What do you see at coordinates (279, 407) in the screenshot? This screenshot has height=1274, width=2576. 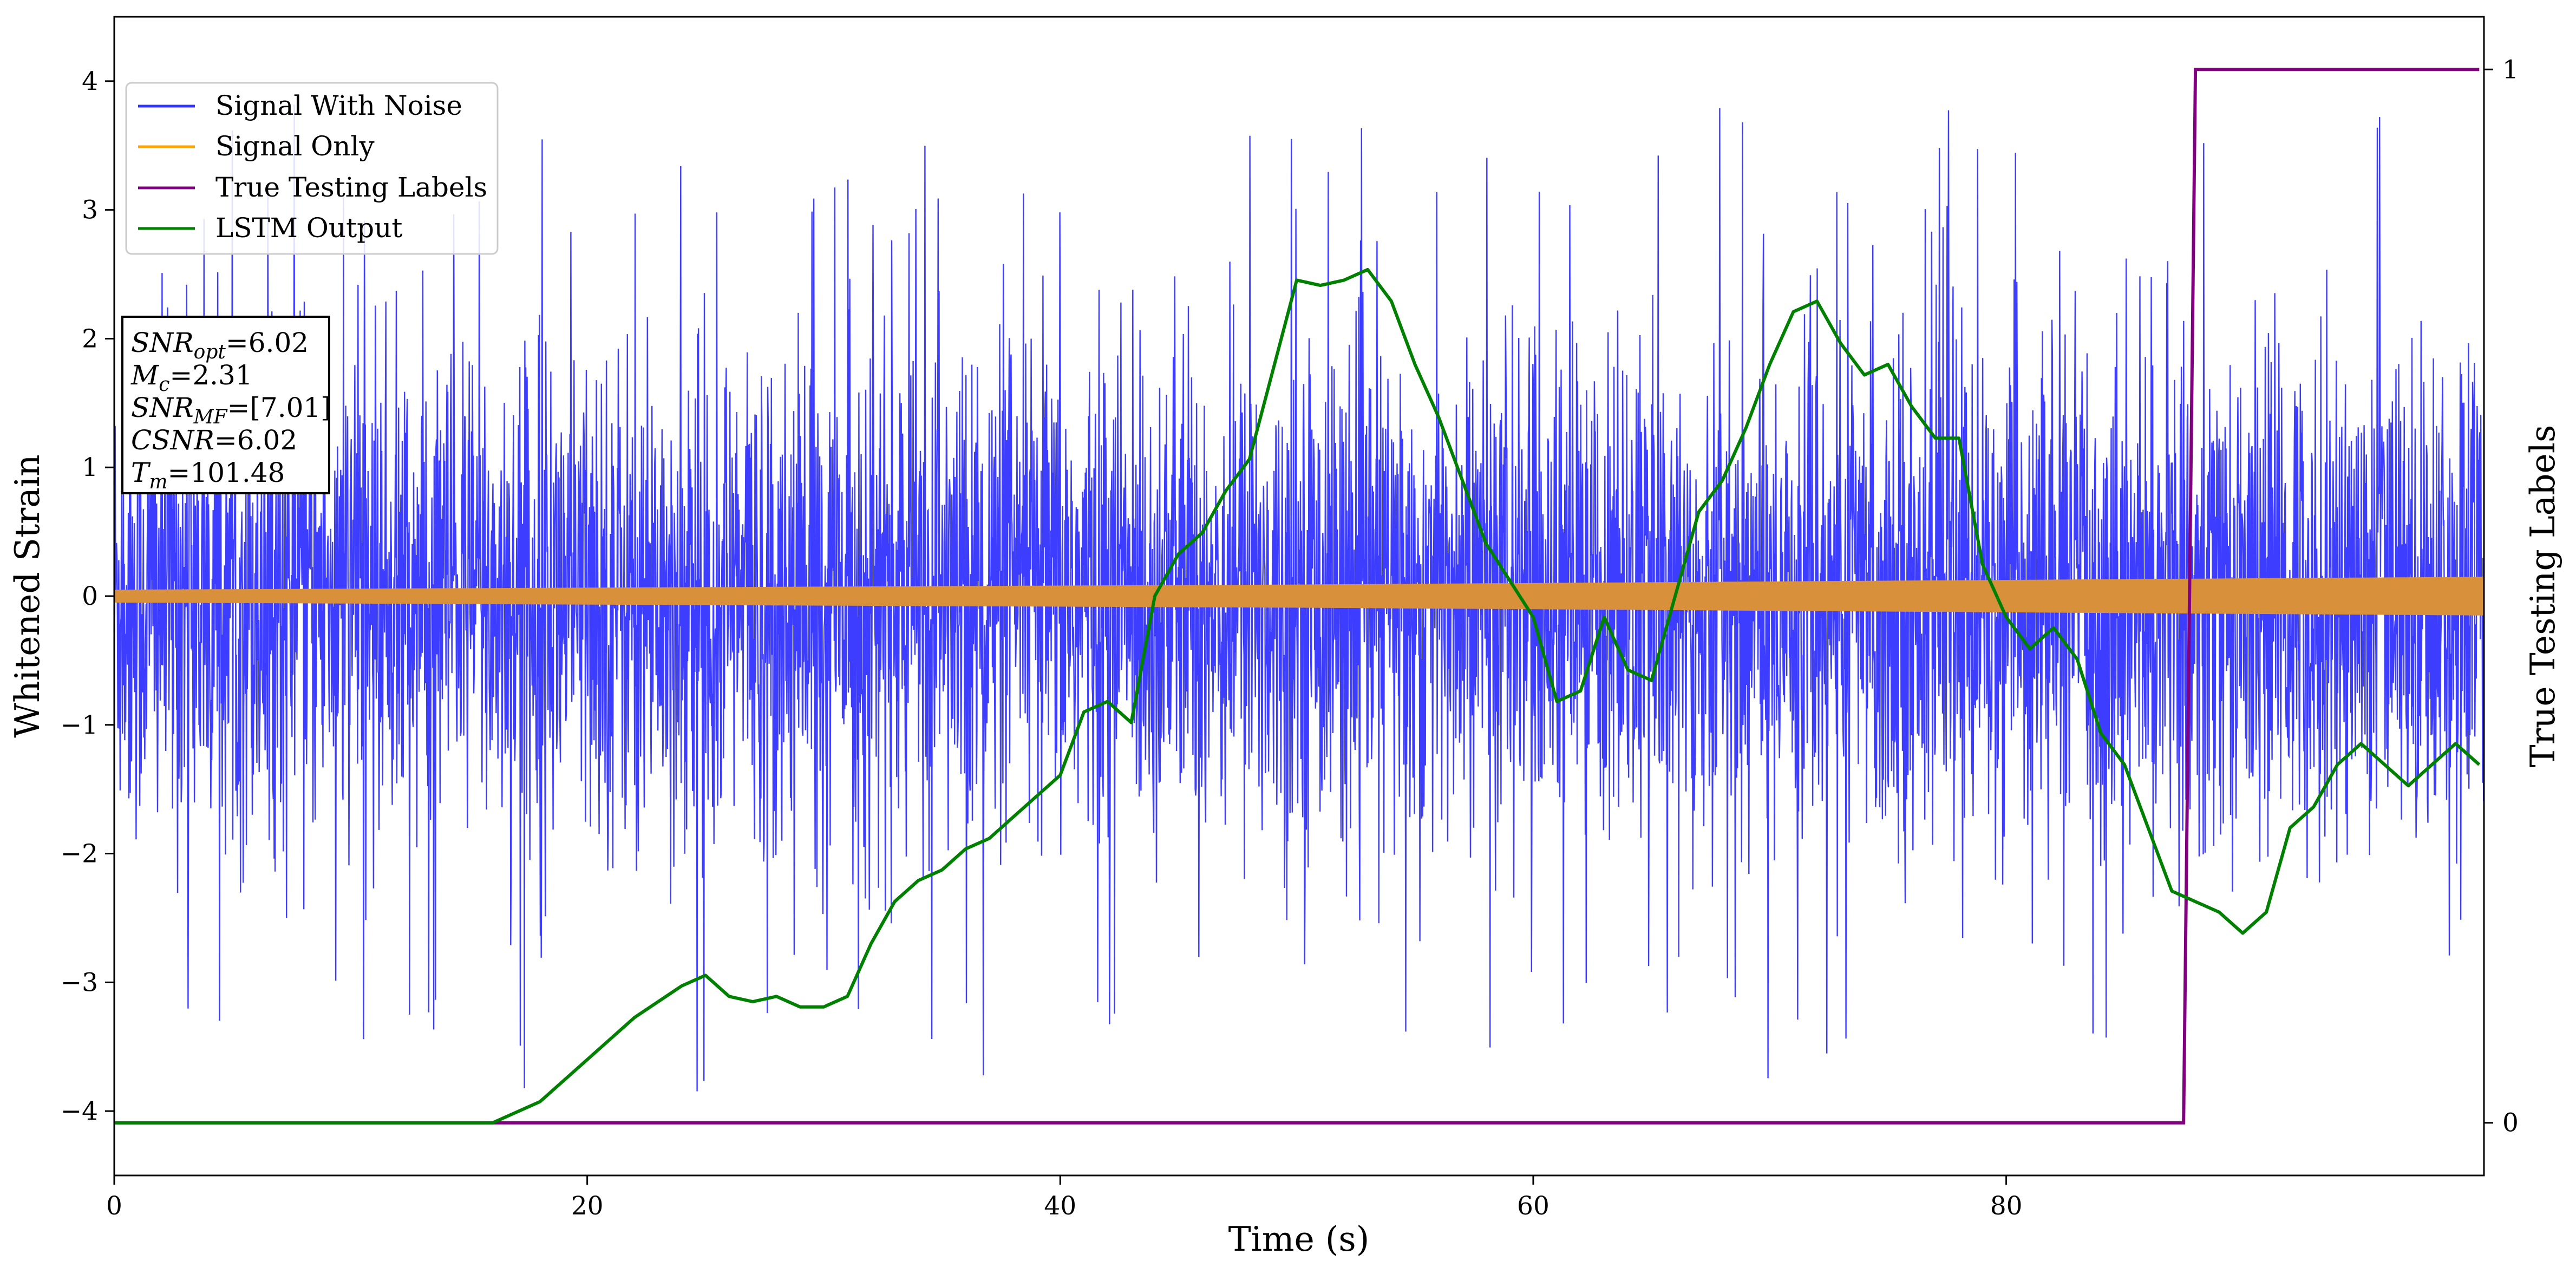 I see `annotation-snr-mf-value: =[7.01]` at bounding box center [279, 407].